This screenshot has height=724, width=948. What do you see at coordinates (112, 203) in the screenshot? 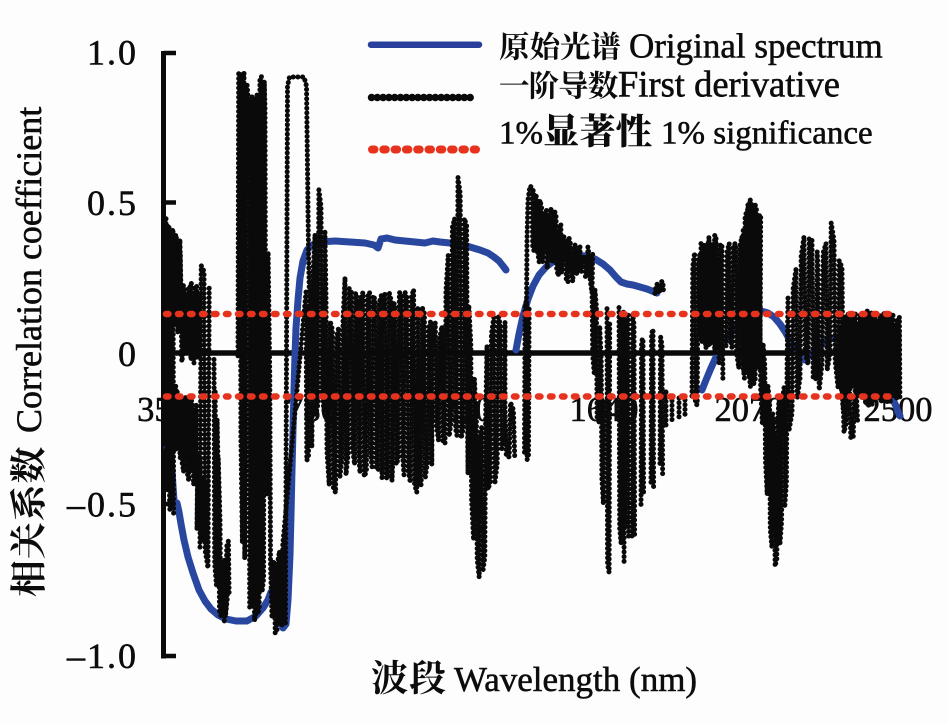
I see `svg-text: 0.5` at bounding box center [112, 203].